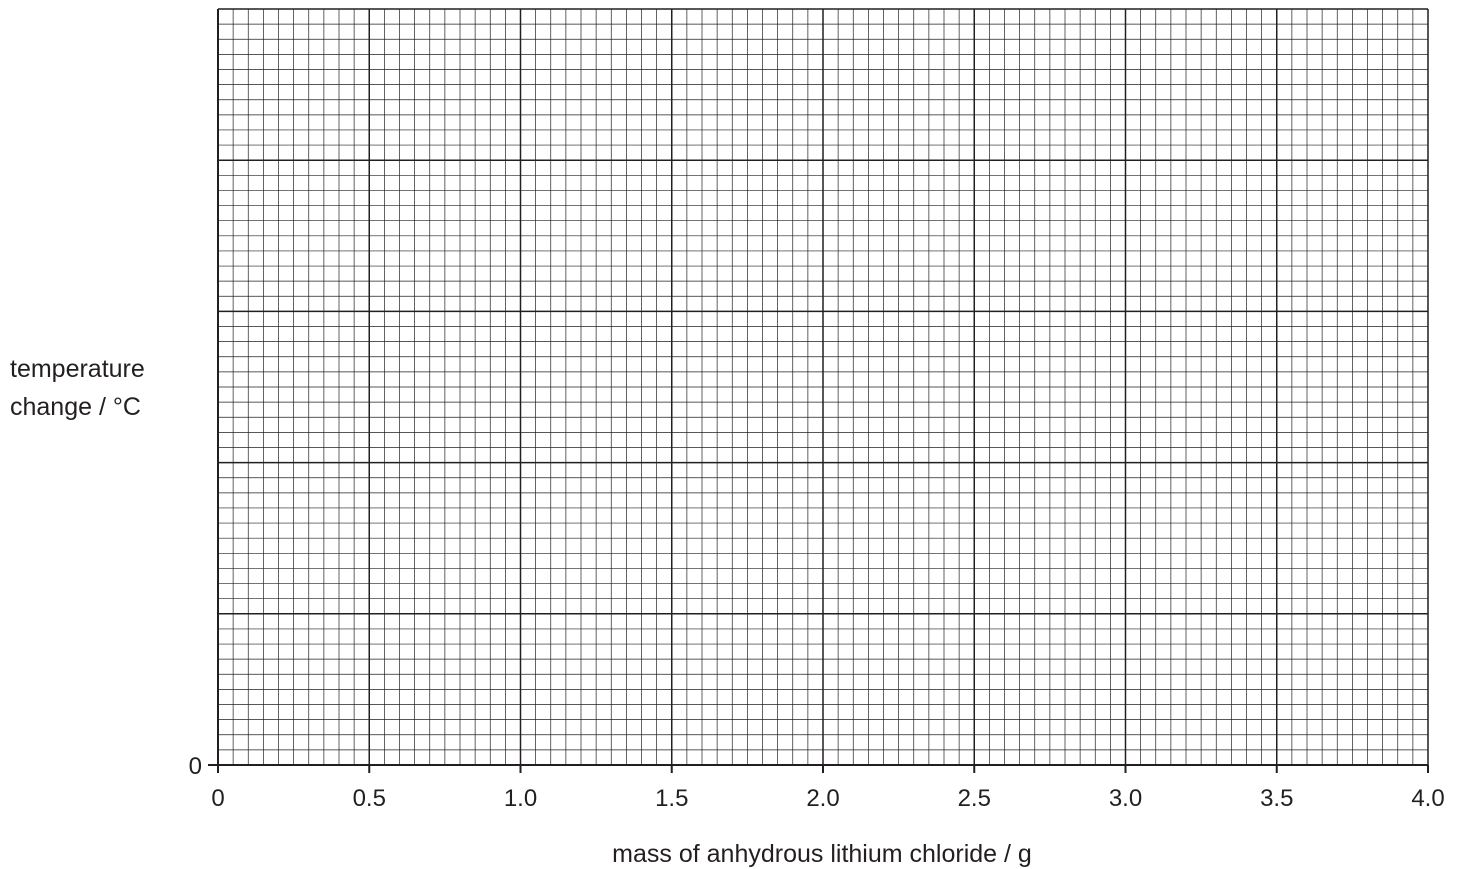 This screenshot has height=869, width=1464. Describe the element at coordinates (1125, 798) in the screenshot. I see `x-tick-label: 3.0` at that location.